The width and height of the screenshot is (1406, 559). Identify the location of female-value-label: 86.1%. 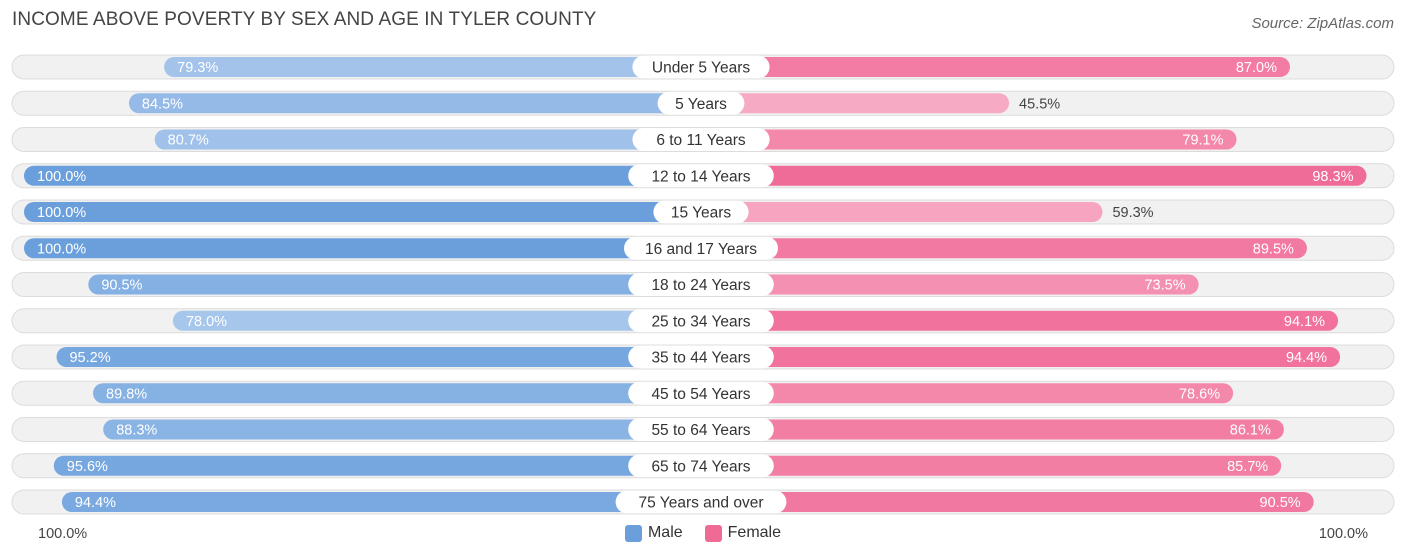
(1250, 431).